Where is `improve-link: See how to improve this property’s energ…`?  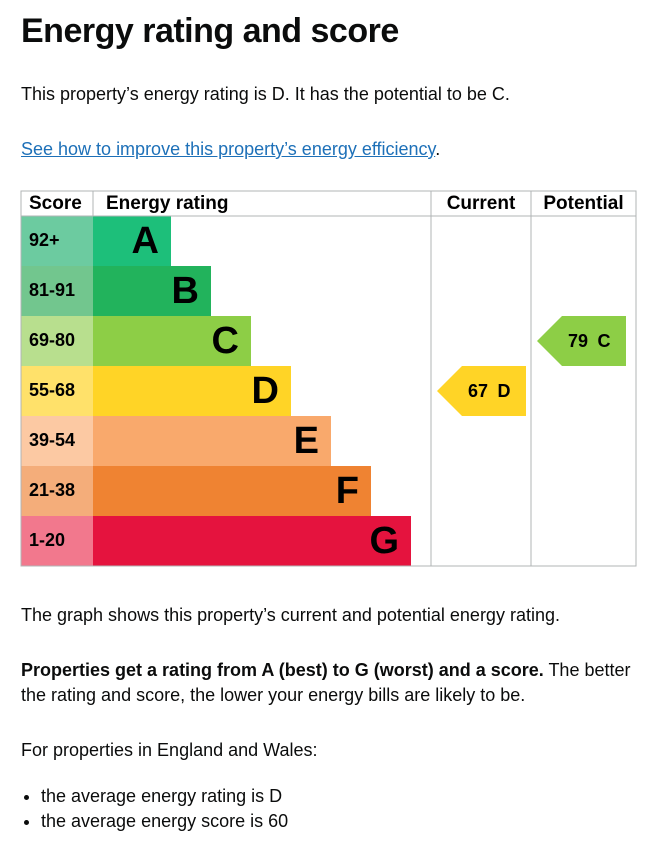 improve-link: See how to improve this property’s energ… is located at coordinates (228, 149).